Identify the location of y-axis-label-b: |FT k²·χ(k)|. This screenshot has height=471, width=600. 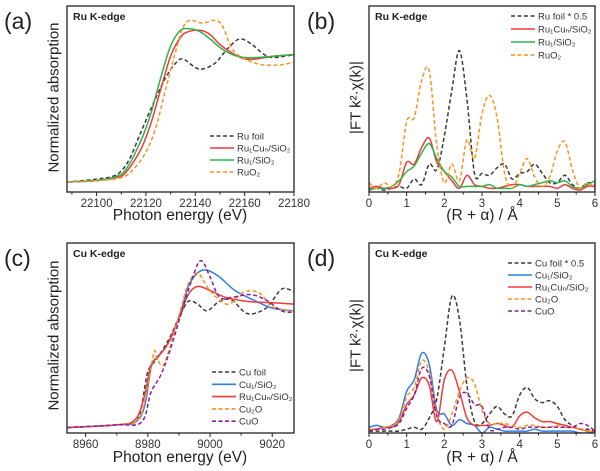
(356, 97).